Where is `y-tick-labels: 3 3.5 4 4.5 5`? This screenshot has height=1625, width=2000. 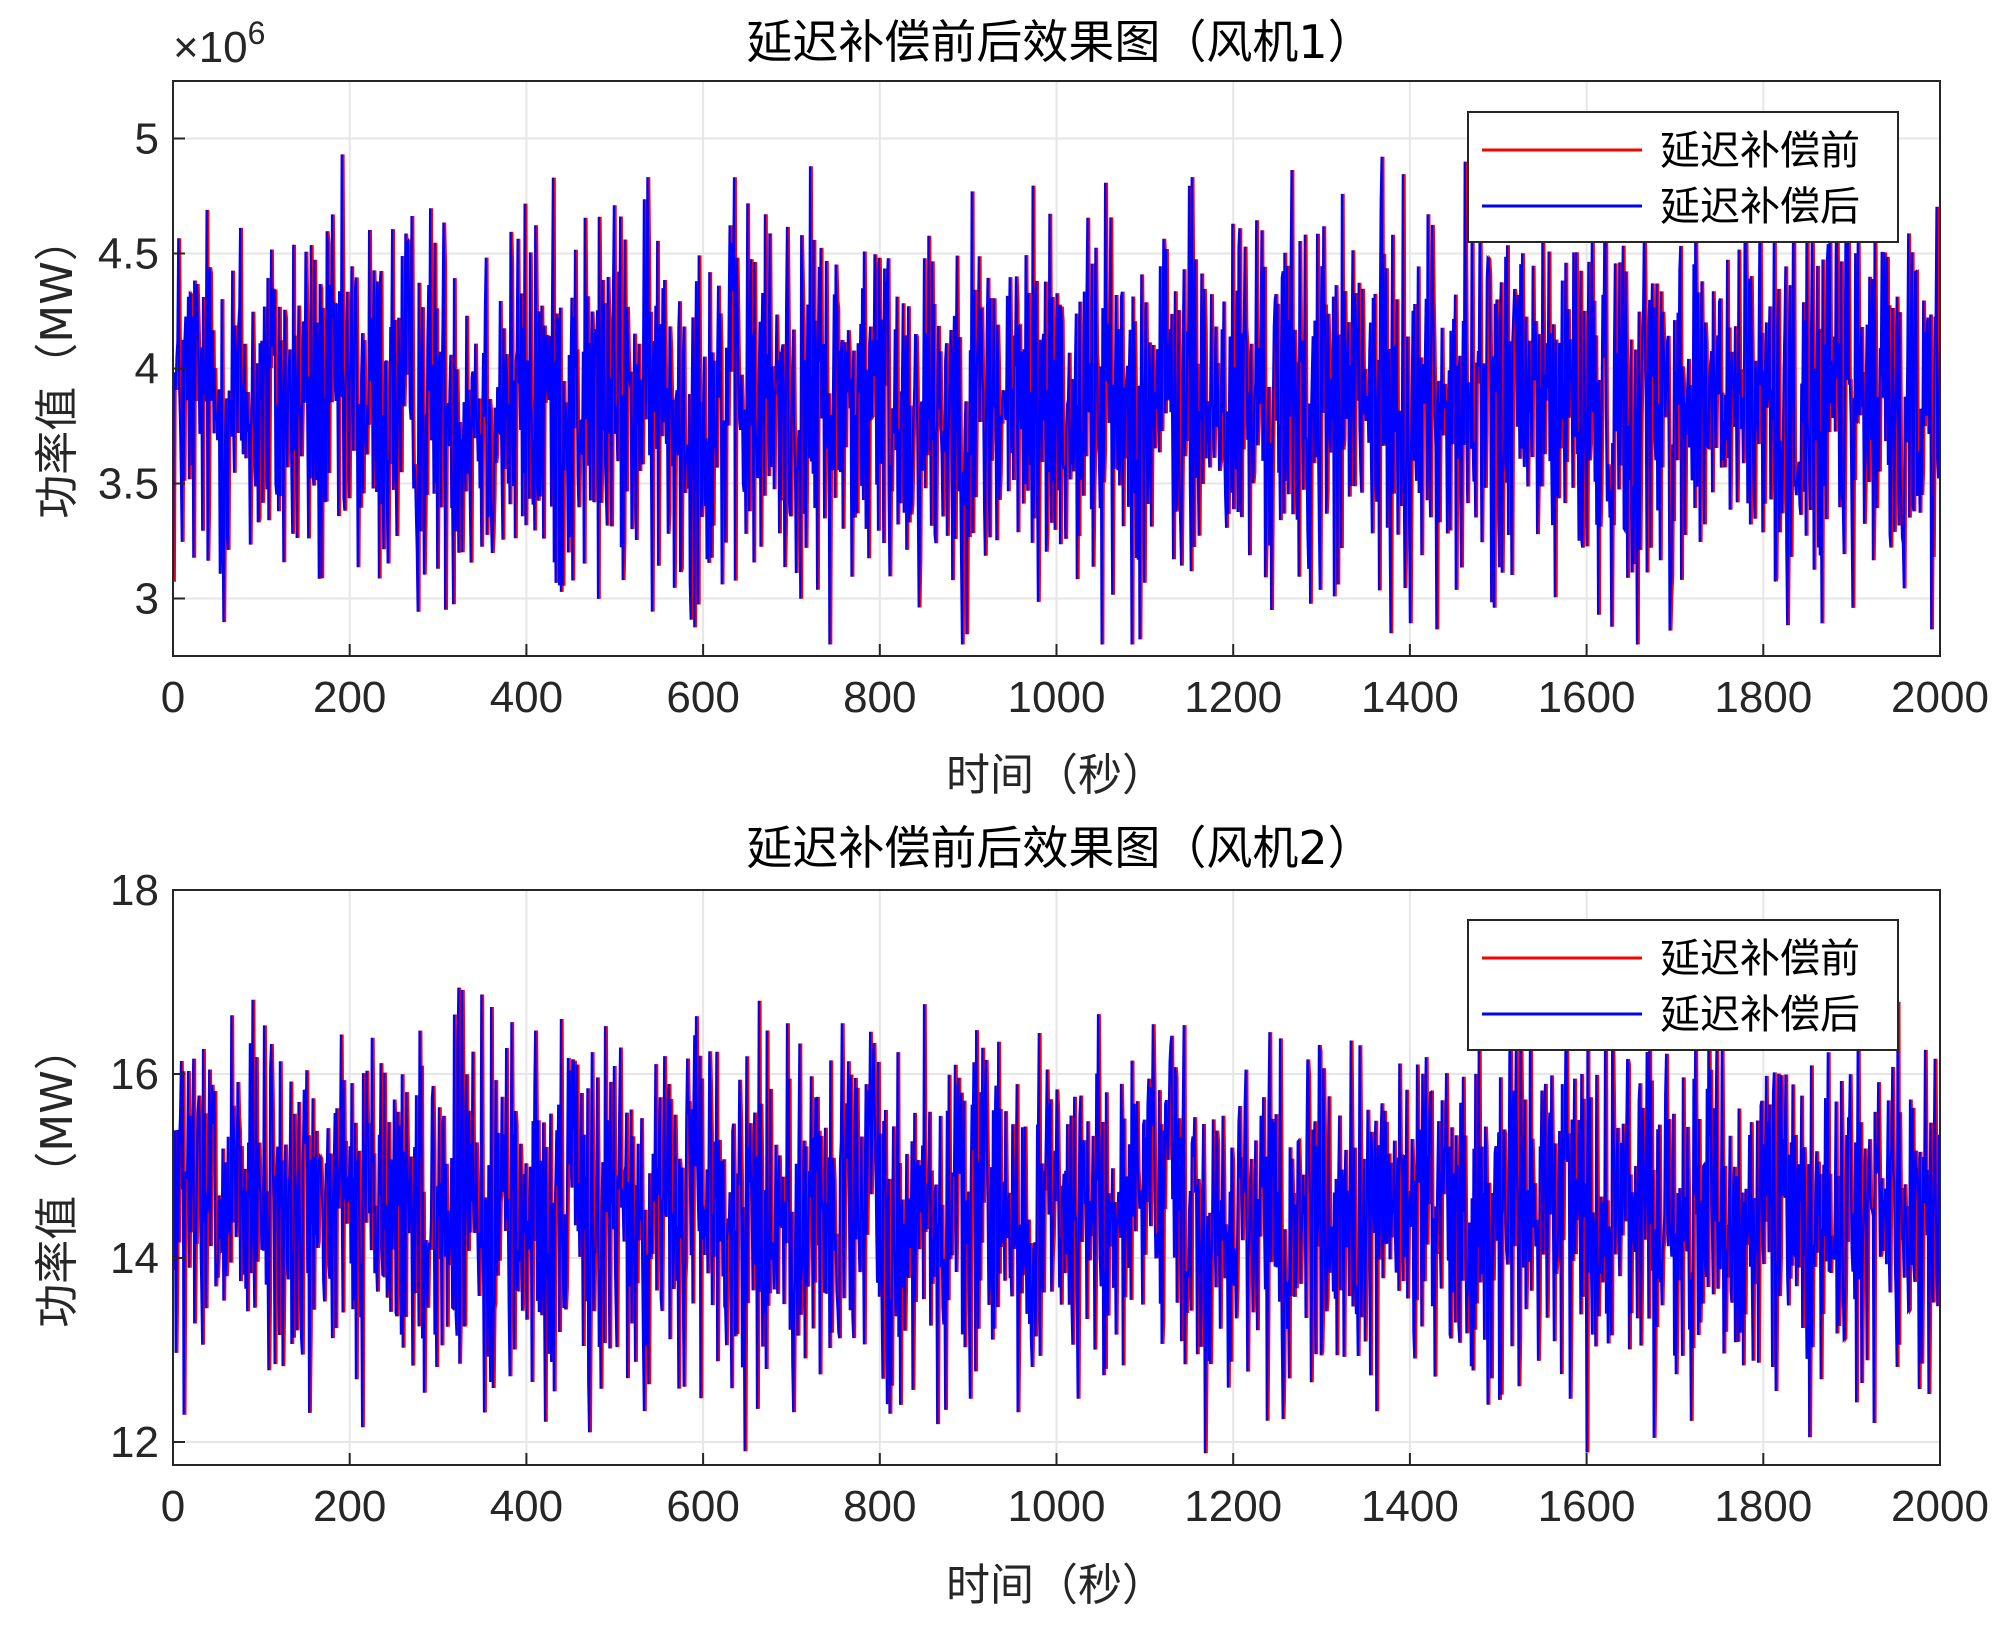 y-tick-labels: 3 3.5 4 4.5 5 is located at coordinates (141, 369).